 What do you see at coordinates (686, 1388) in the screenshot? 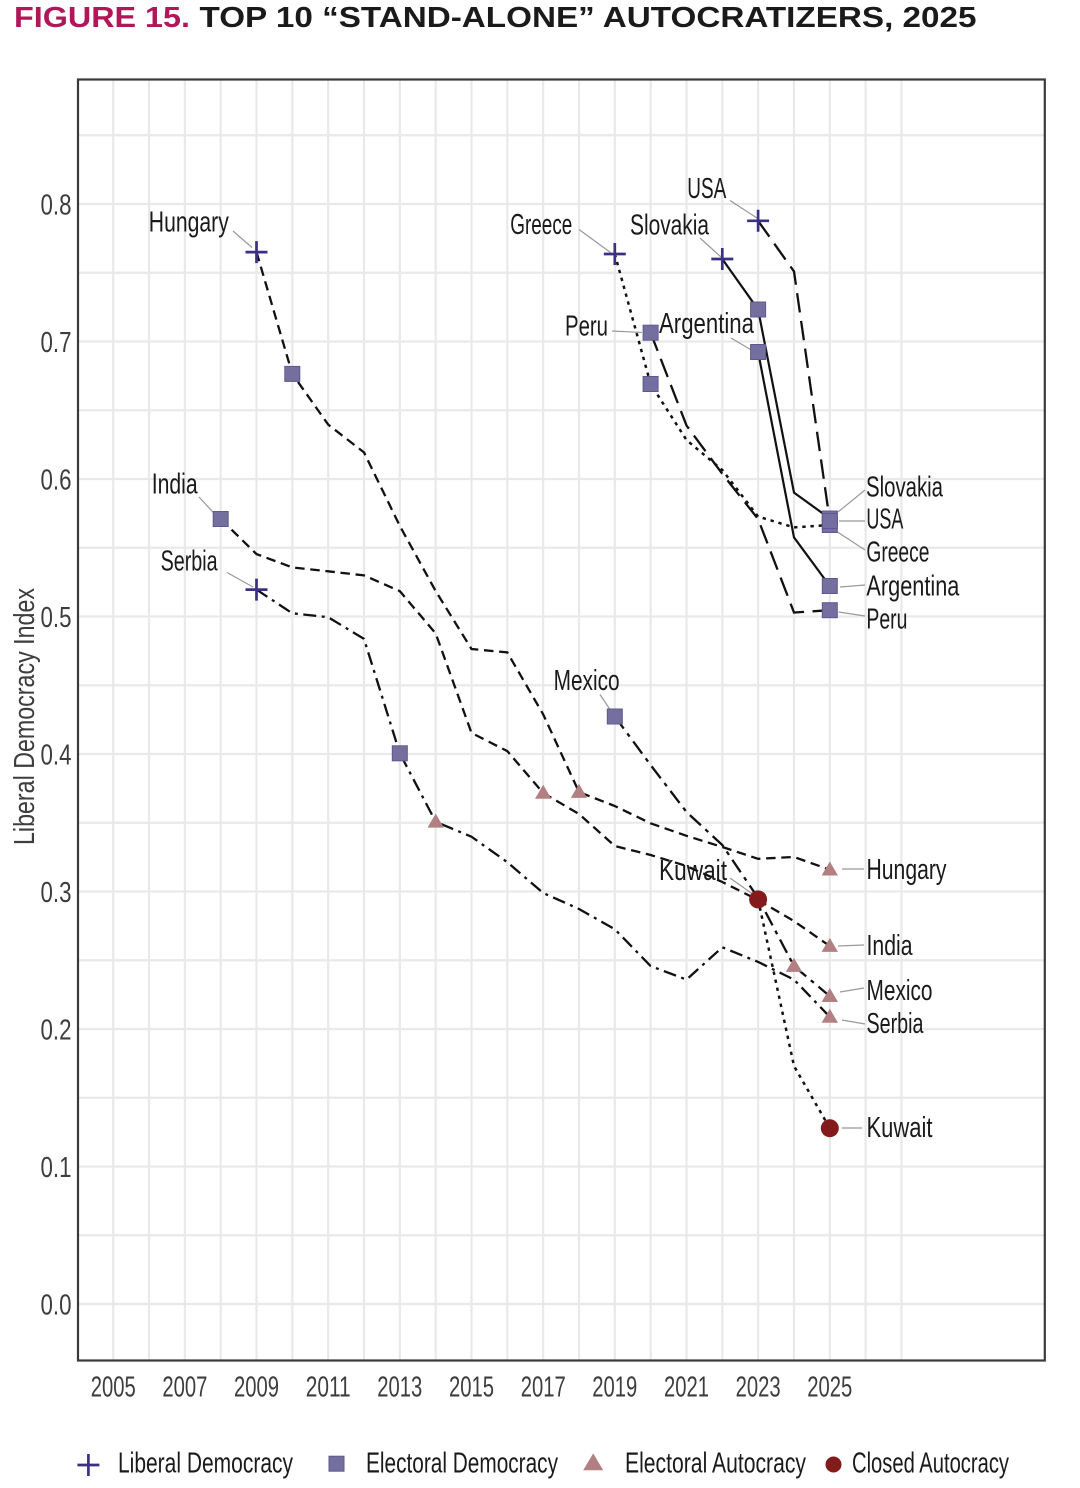
I see `svg-text: 2021` at bounding box center [686, 1388].